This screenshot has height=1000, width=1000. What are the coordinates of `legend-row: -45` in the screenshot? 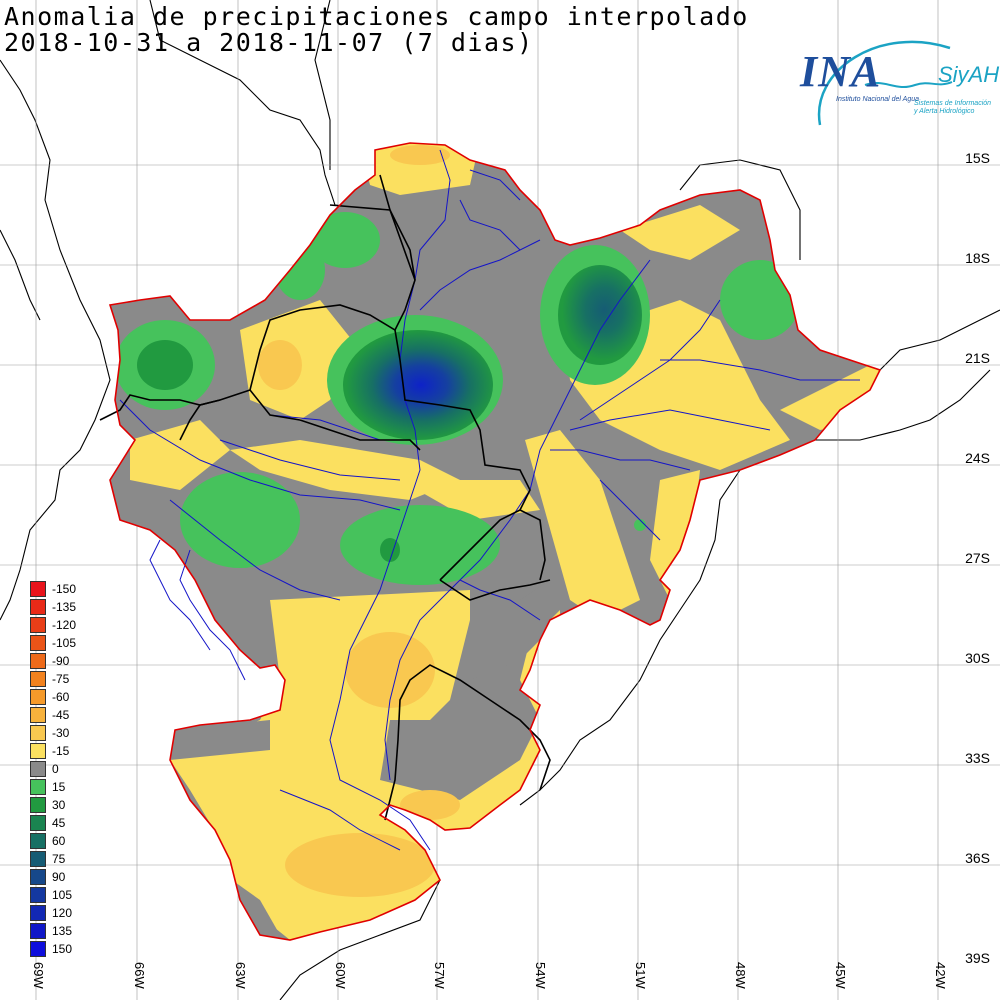 It's located at (53, 715).